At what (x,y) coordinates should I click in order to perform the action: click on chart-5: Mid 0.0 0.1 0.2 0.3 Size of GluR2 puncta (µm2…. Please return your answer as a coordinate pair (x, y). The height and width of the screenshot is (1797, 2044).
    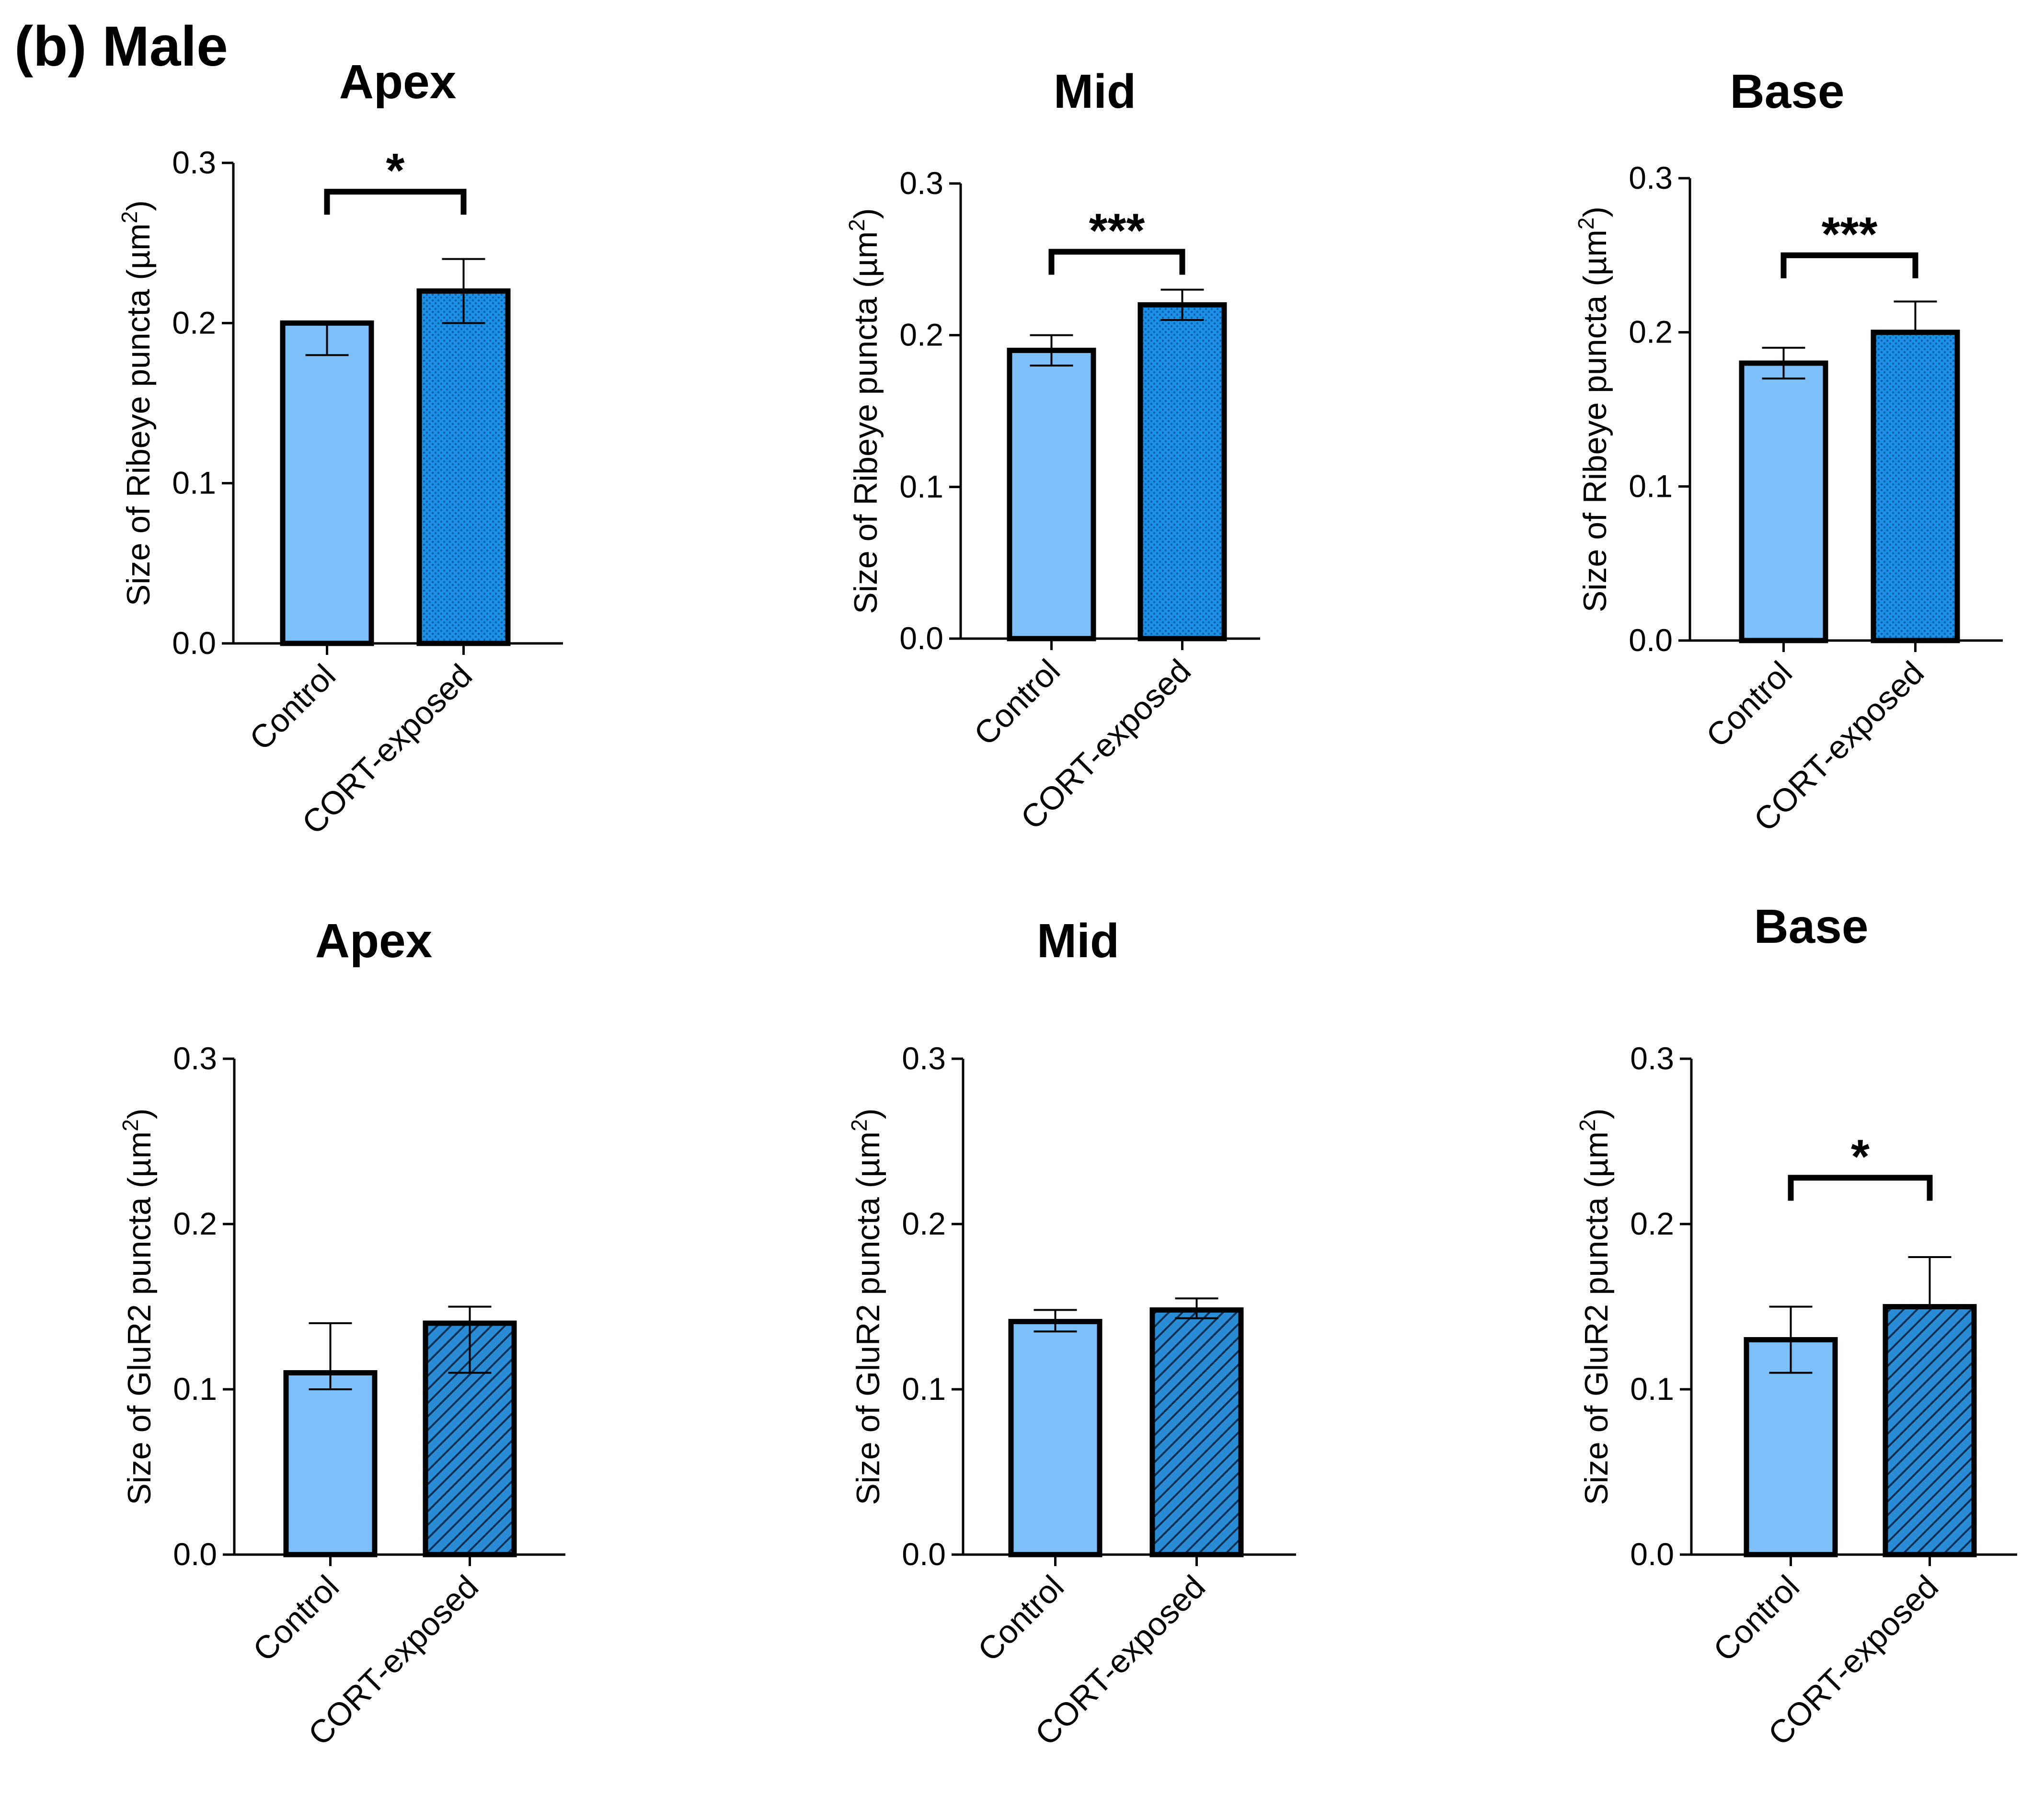
    Looking at the image, I should click on (1071, 1333).